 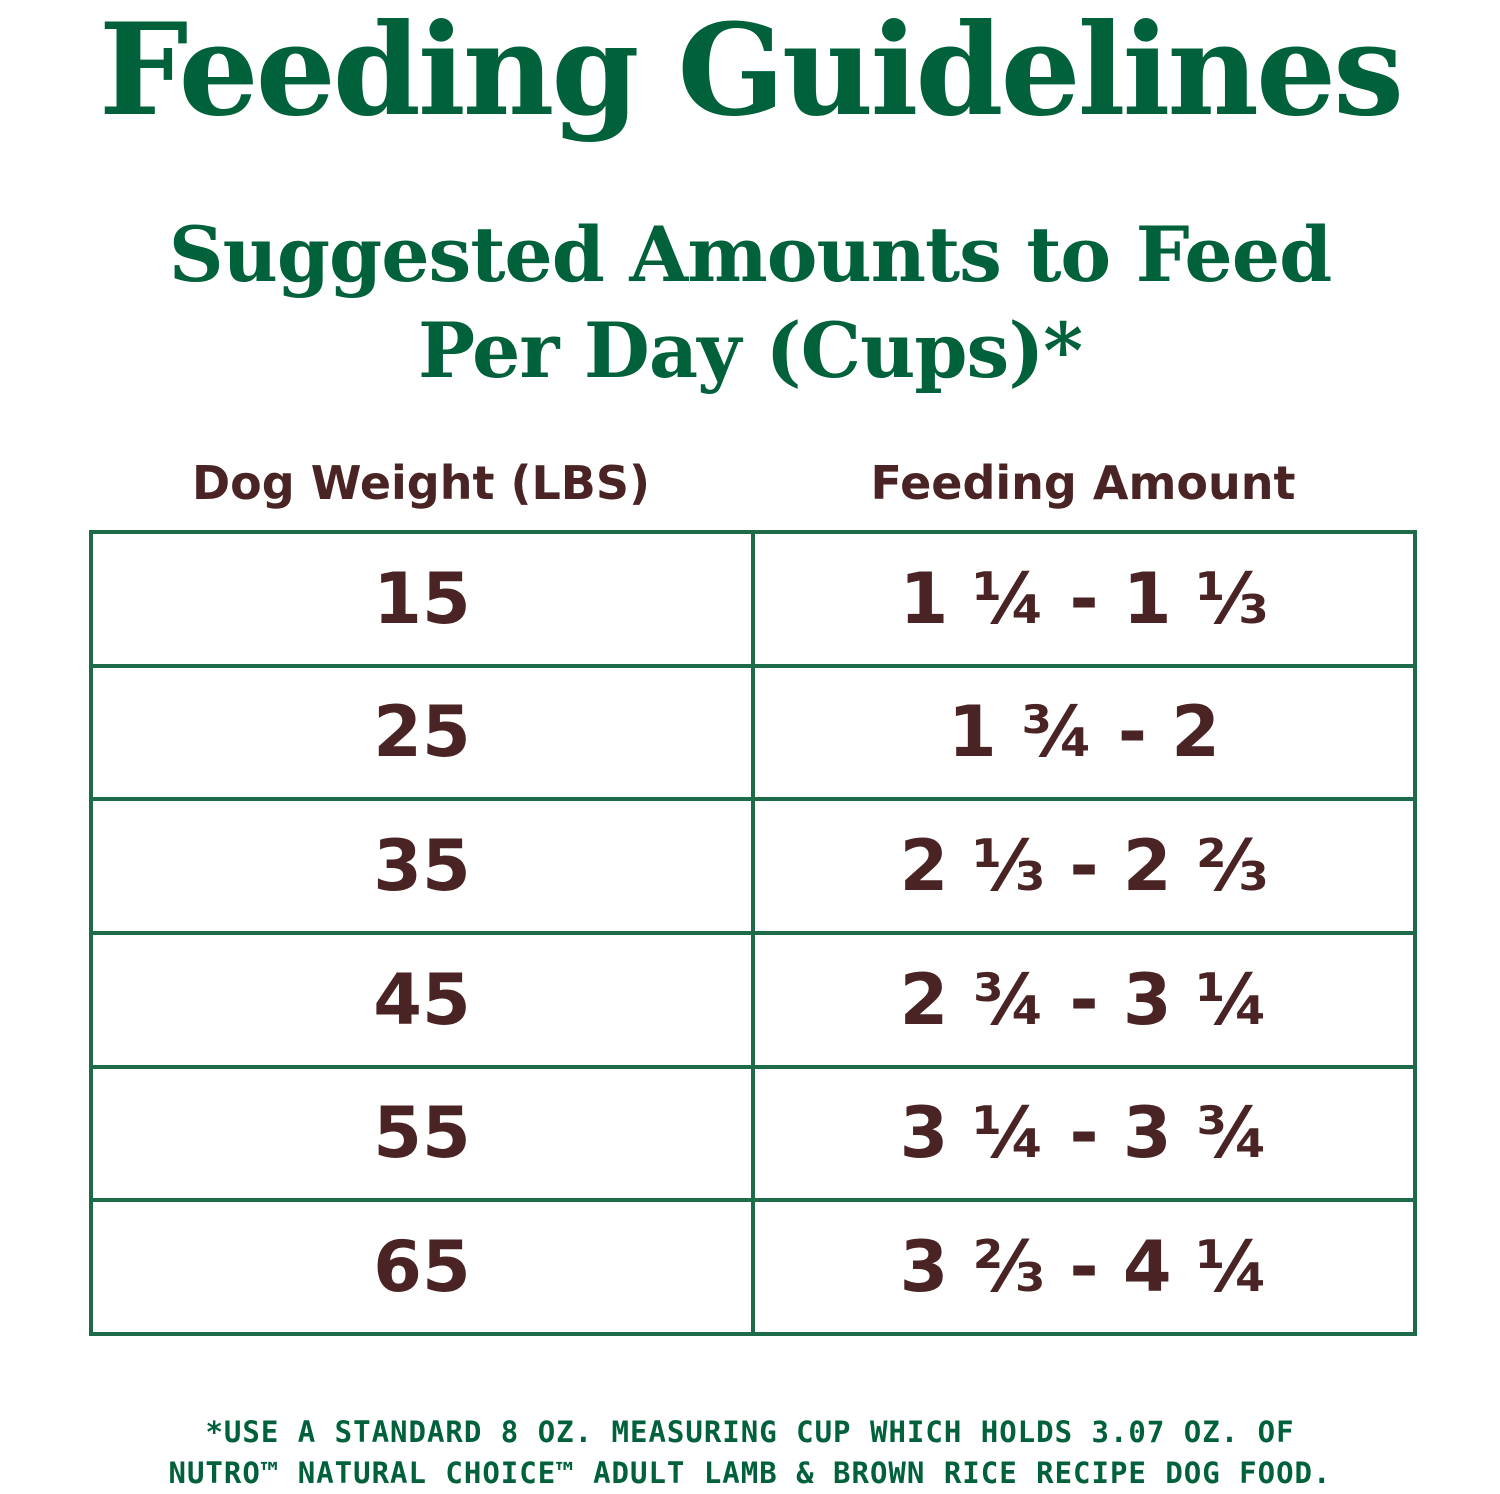 I want to click on subtitle-line-1: Suggested Amounts to Feed, so click(x=750, y=254).